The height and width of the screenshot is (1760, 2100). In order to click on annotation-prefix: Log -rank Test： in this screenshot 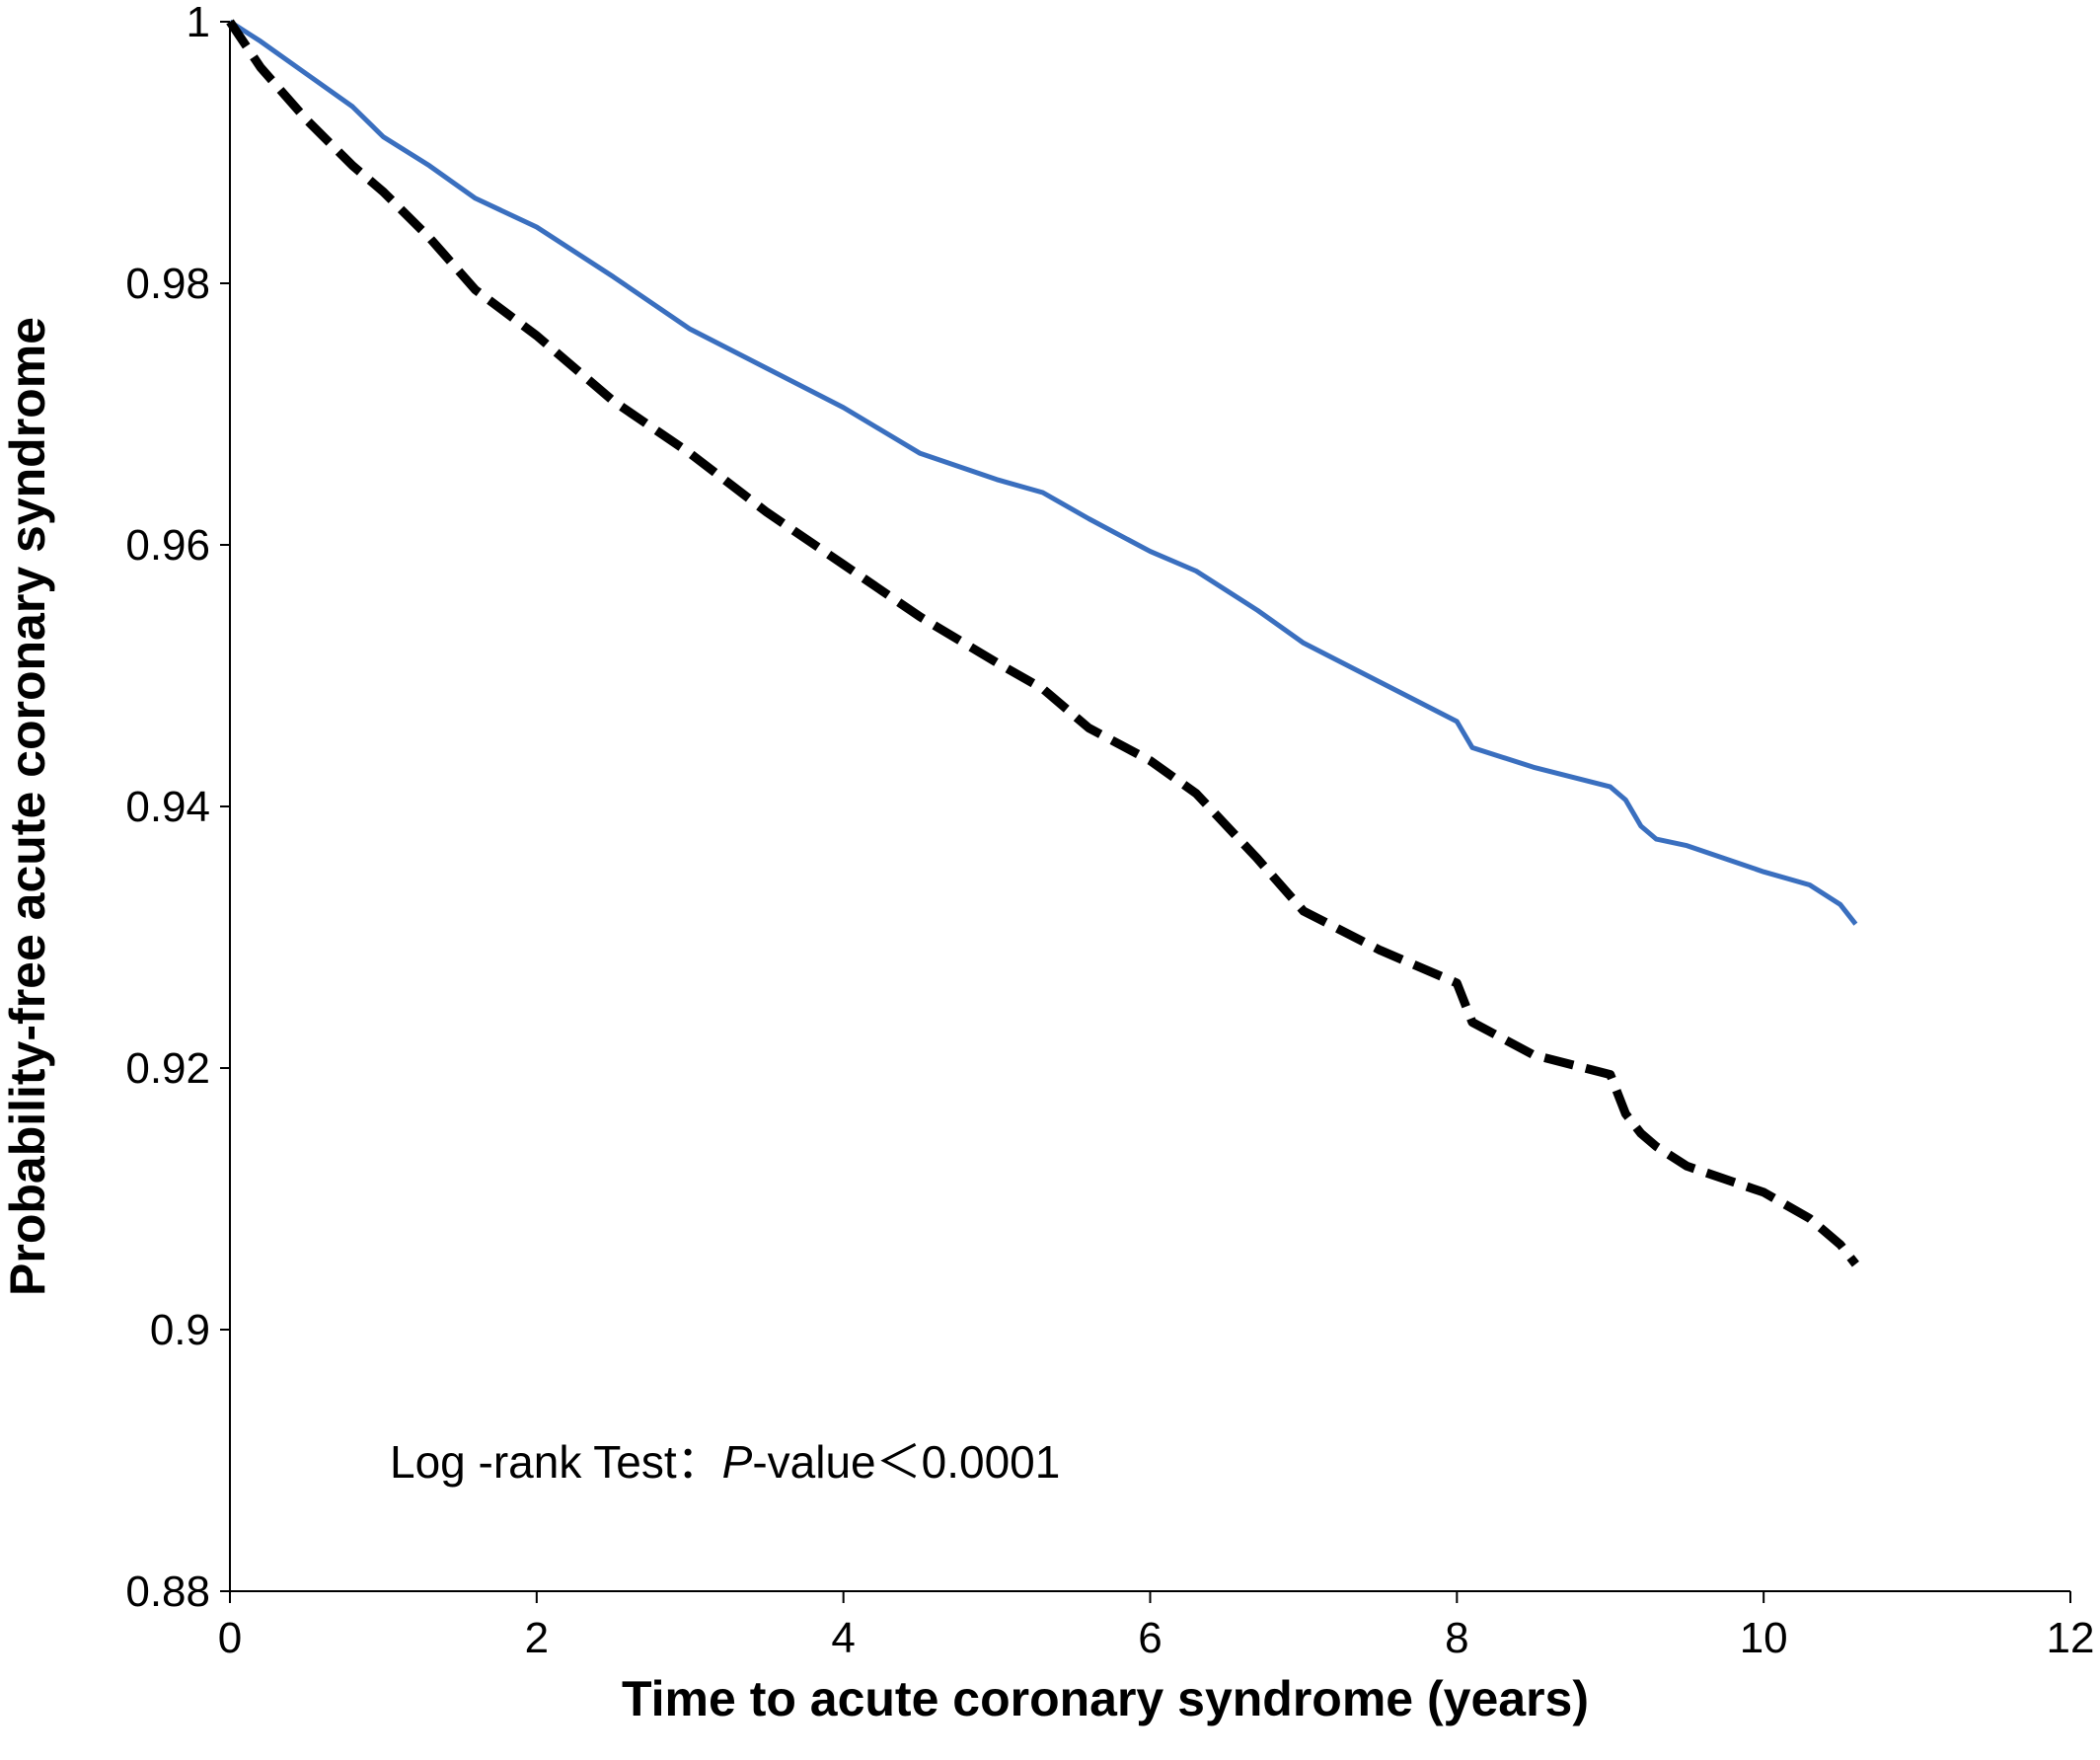, I will do `click(556, 1462)`.